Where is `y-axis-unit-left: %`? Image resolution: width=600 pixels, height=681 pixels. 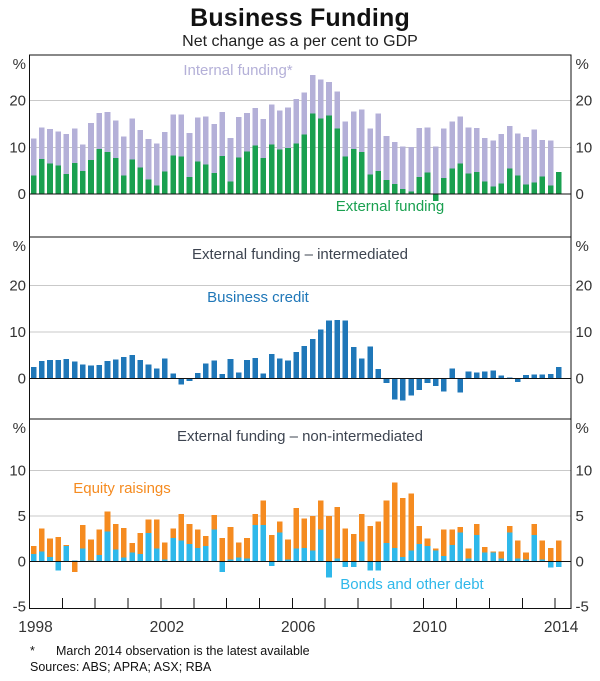
y-axis-unit-left: % is located at coordinates (19, 246).